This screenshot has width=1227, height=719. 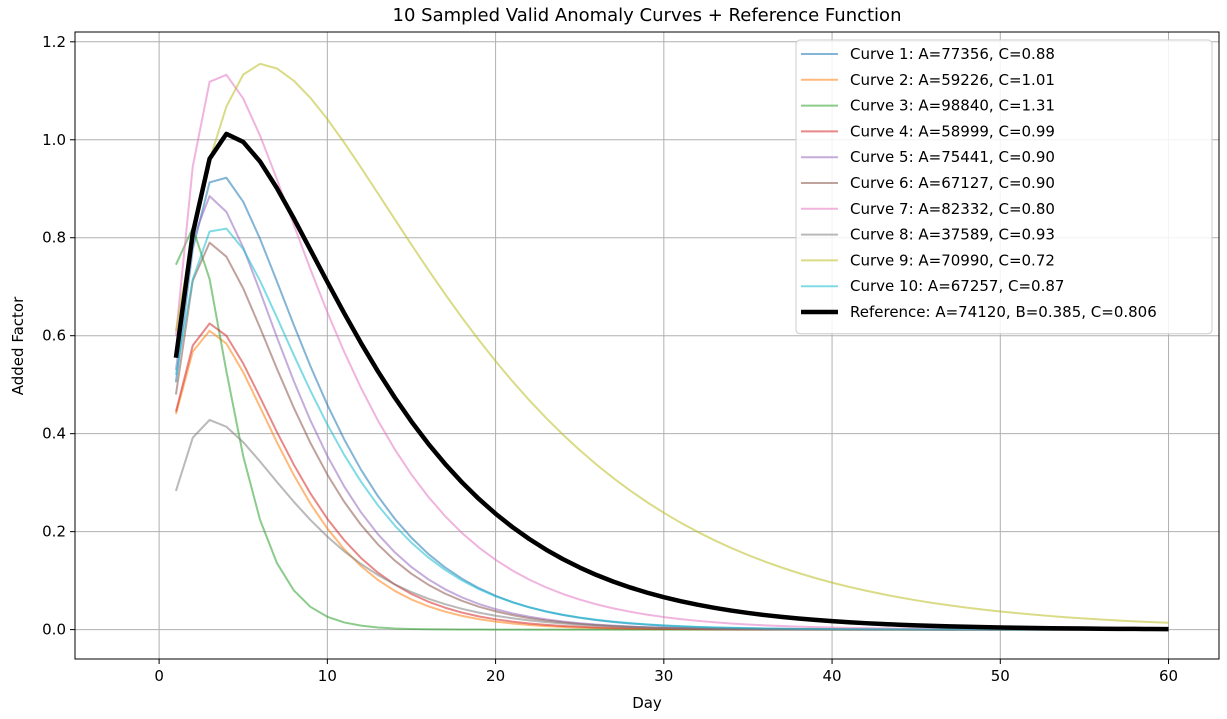 What do you see at coordinates (18, 345) in the screenshot?
I see `y-axis-label: Added Factor` at bounding box center [18, 345].